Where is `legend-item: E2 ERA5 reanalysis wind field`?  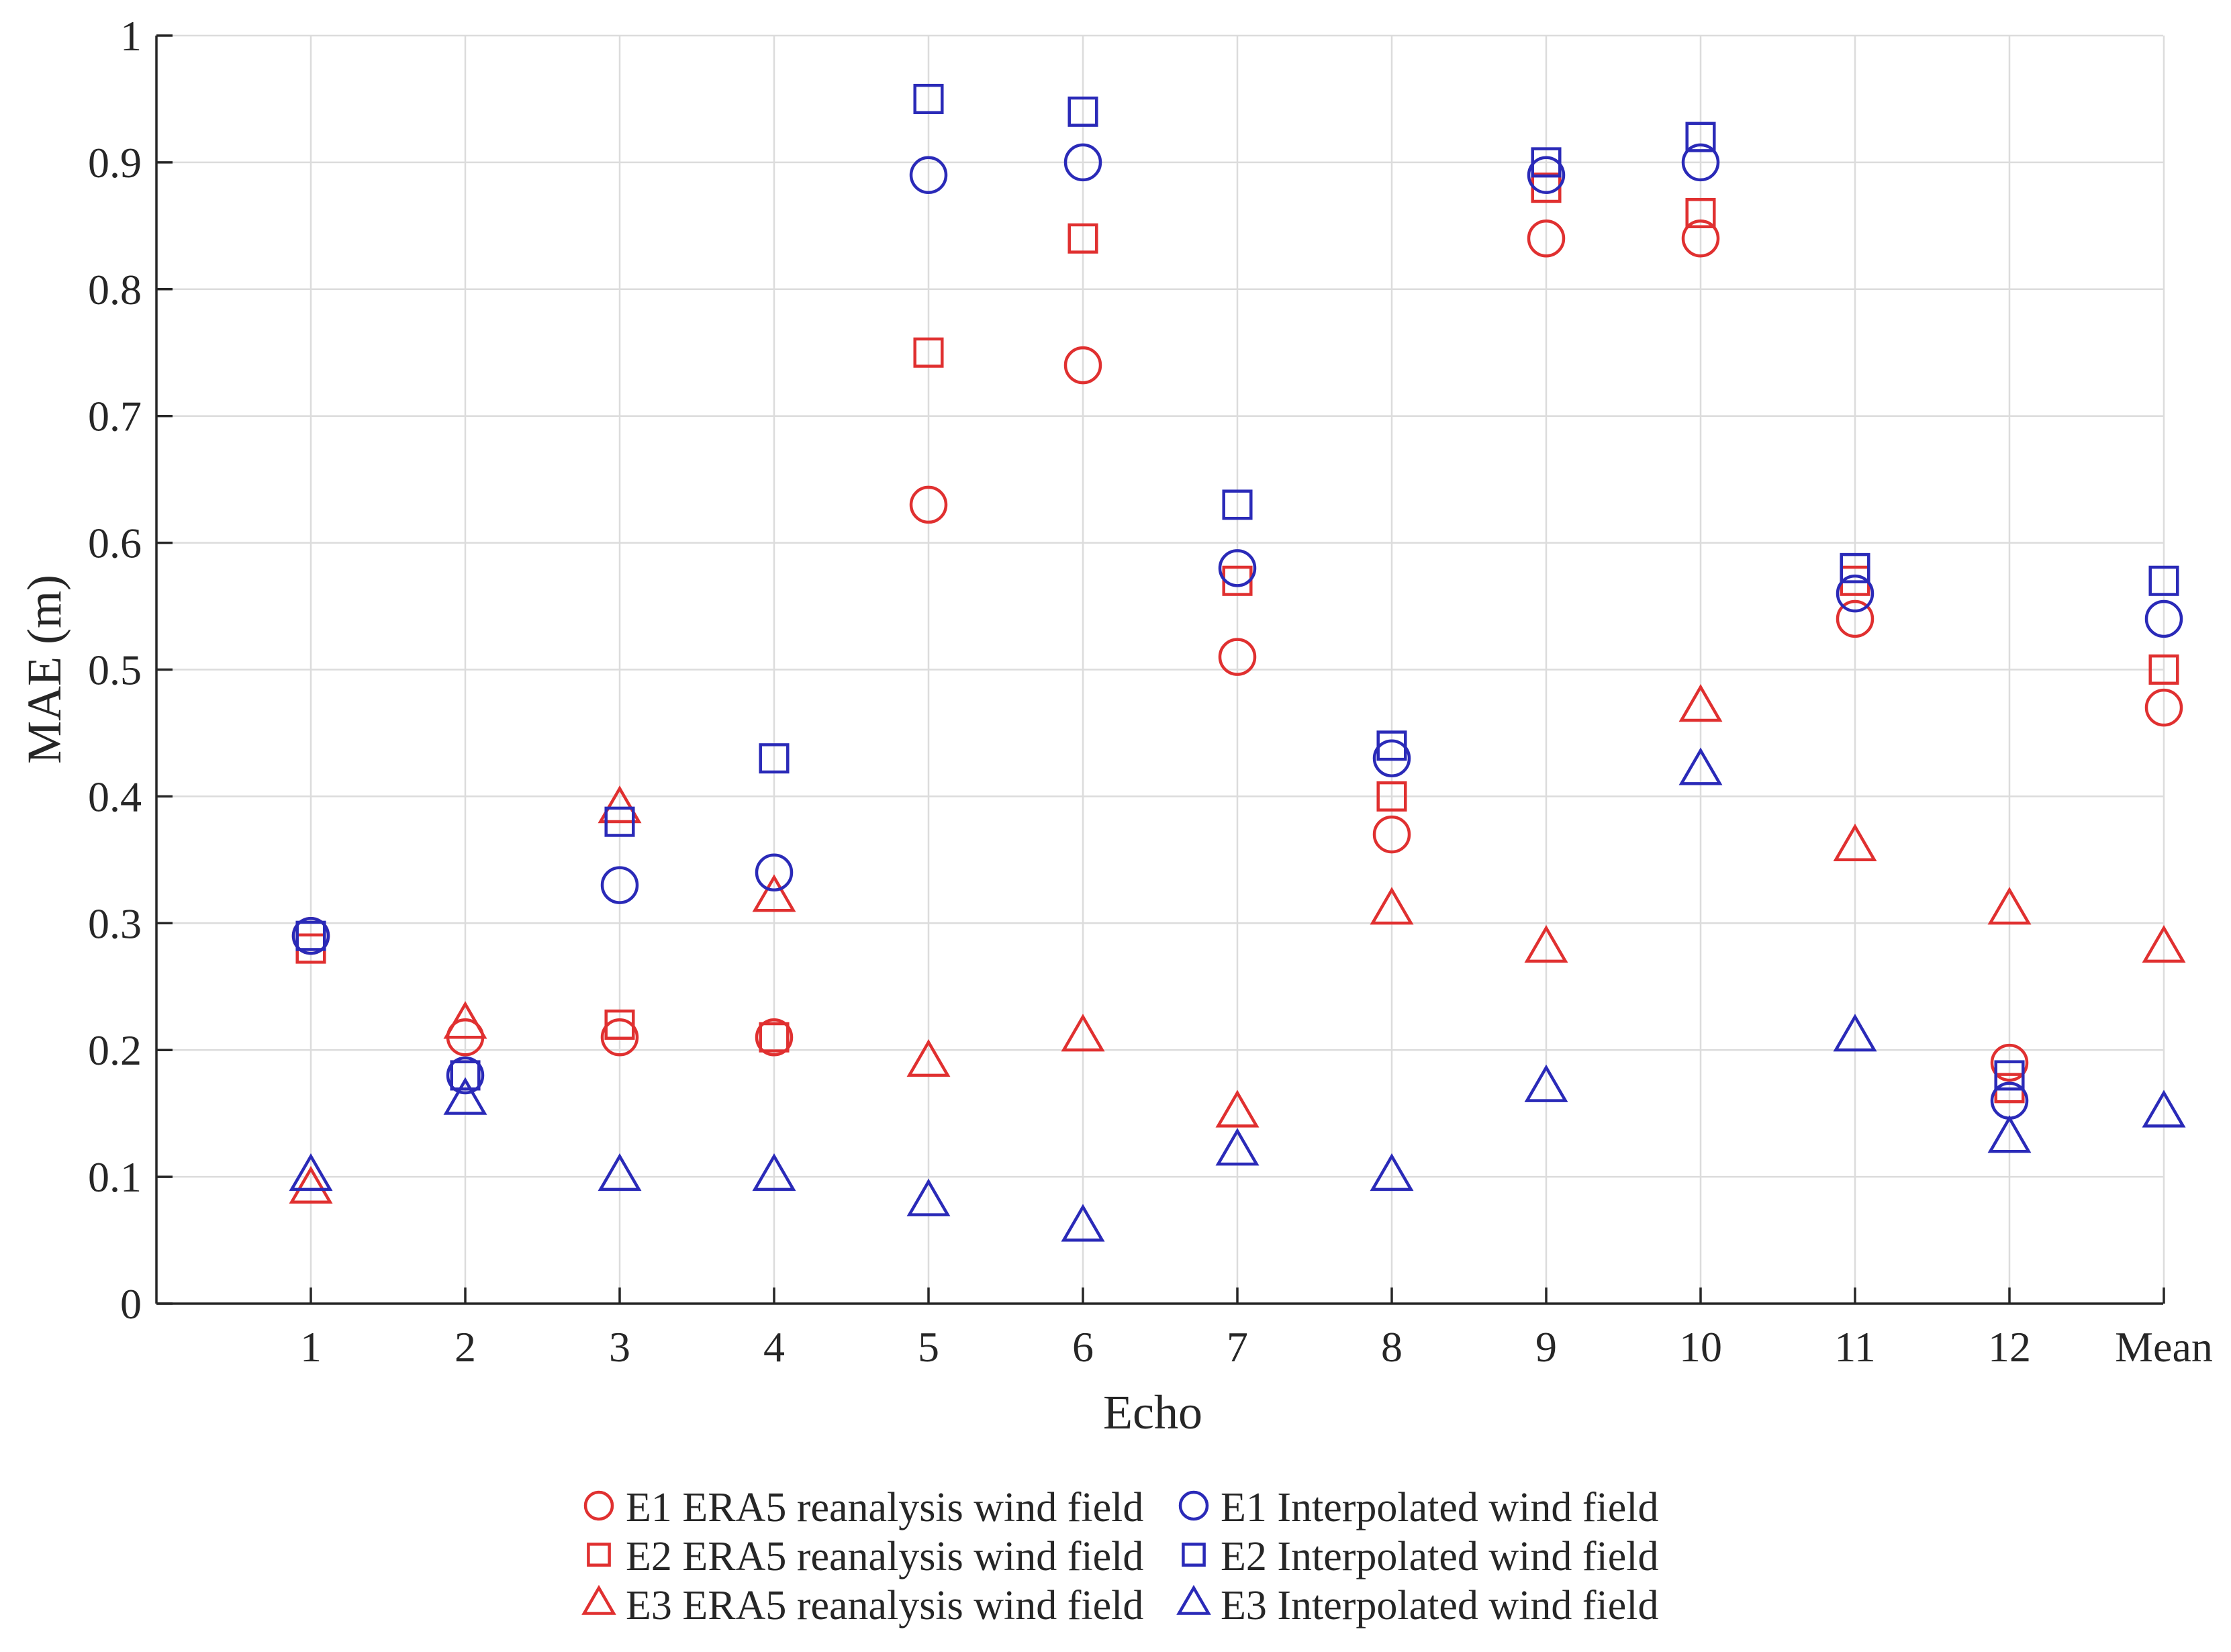 legend-item: E2 ERA5 reanalysis wind field is located at coordinates (865, 1557).